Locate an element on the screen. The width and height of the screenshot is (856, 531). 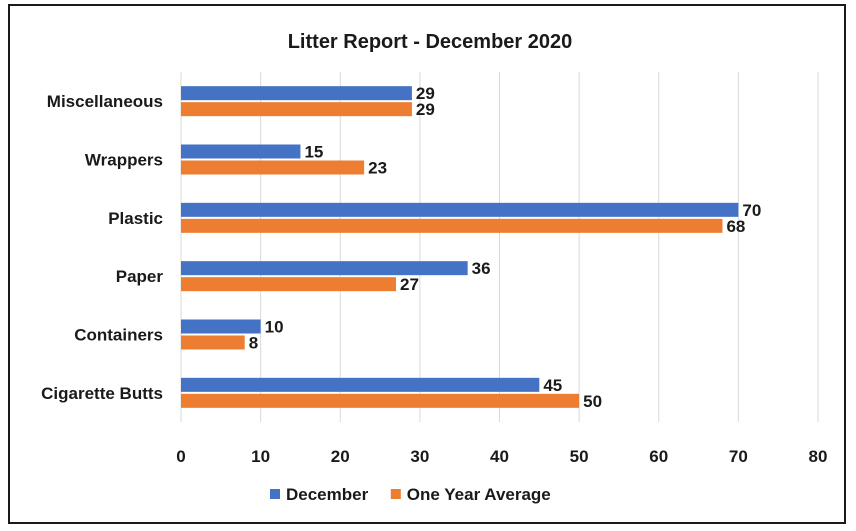
bar-containers-december is located at coordinates (221, 326).